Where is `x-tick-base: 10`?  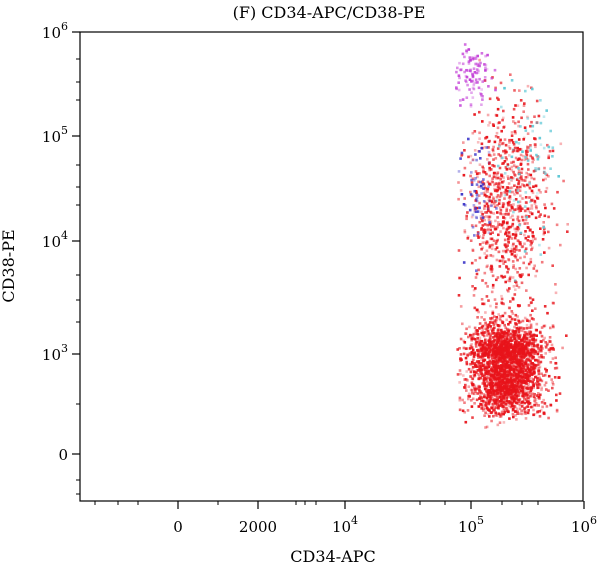 x-tick-base: 10 is located at coordinates (341, 527).